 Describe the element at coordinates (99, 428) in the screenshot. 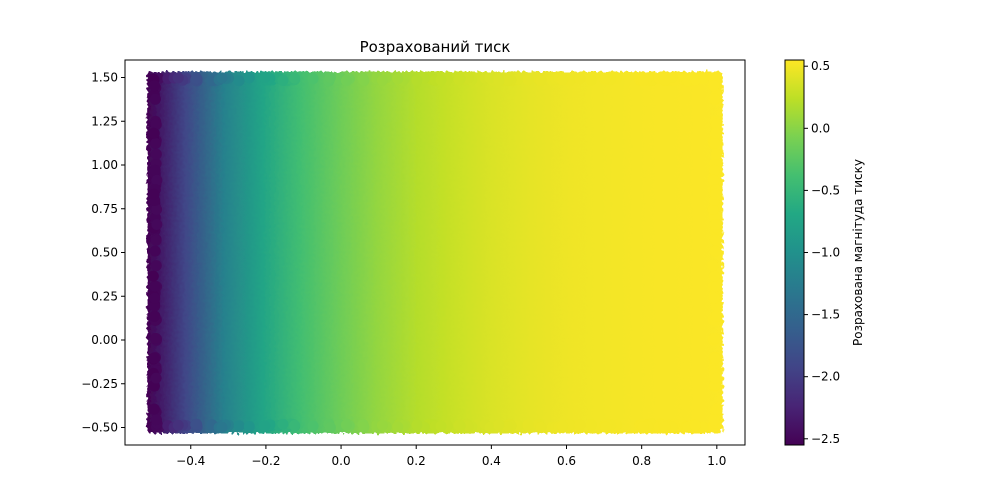

I see `y-tick-label: −0.50` at that location.